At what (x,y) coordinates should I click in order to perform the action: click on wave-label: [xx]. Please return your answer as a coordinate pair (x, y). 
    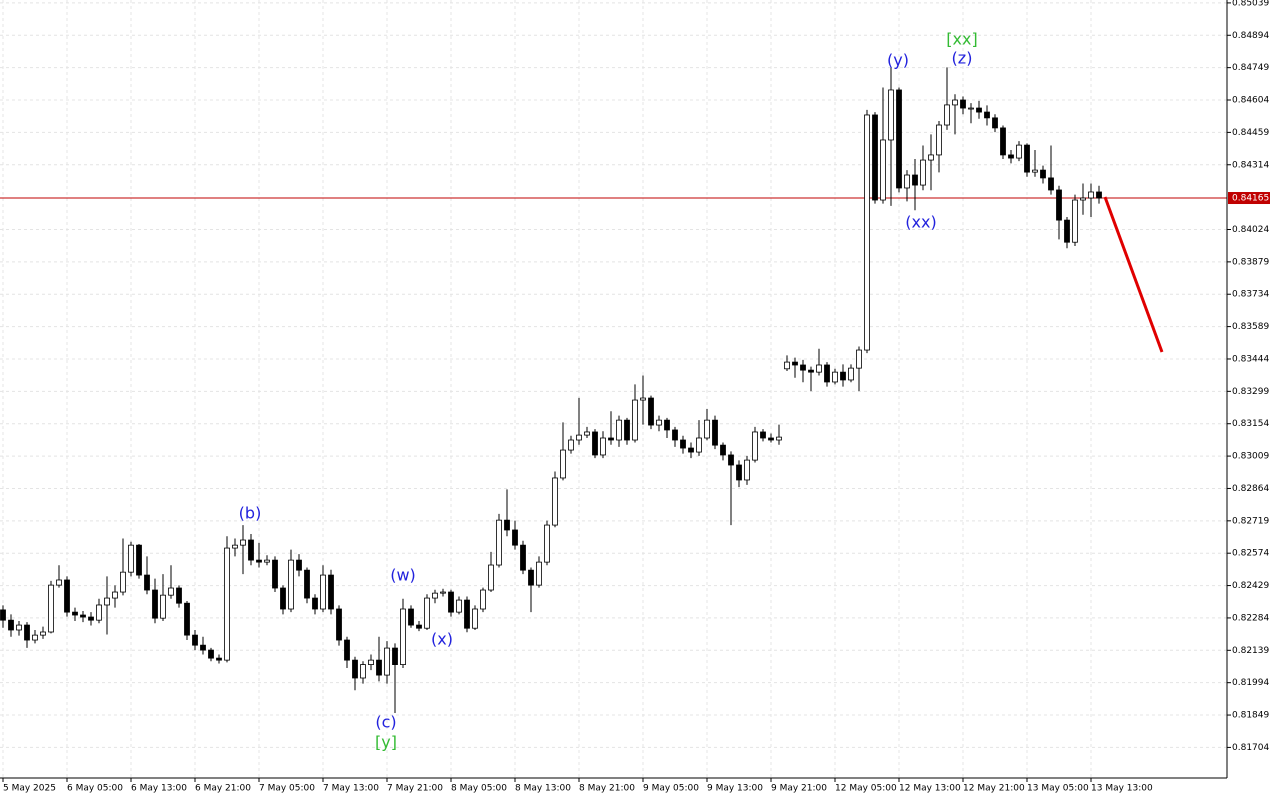
    Looking at the image, I should click on (961, 39).